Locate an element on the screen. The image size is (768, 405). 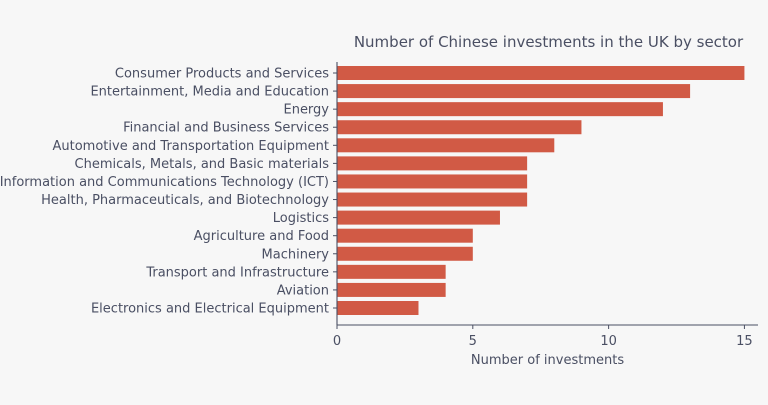
x-tick-label-1: 5 is located at coordinates (473, 341).